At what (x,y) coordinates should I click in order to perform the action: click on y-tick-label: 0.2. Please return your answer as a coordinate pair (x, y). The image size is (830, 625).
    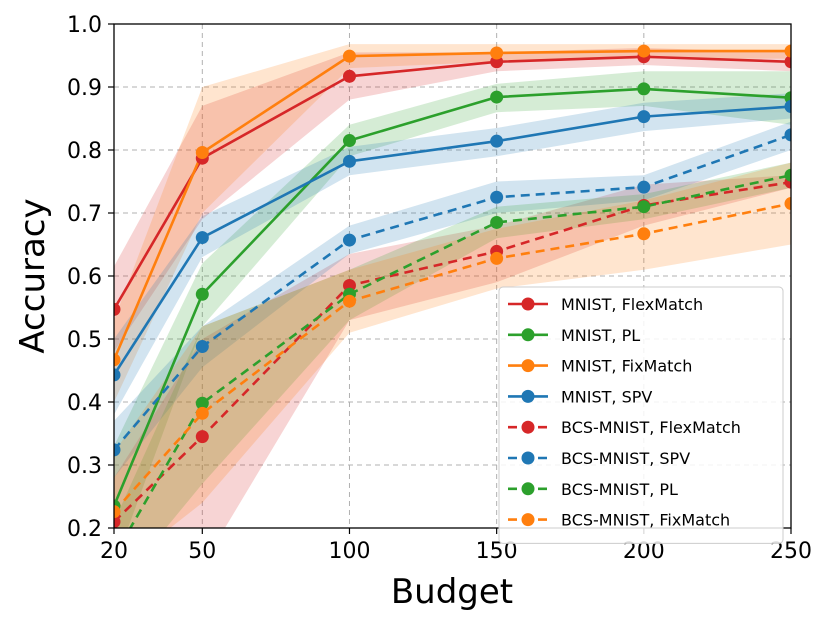
    Looking at the image, I should click on (84, 529).